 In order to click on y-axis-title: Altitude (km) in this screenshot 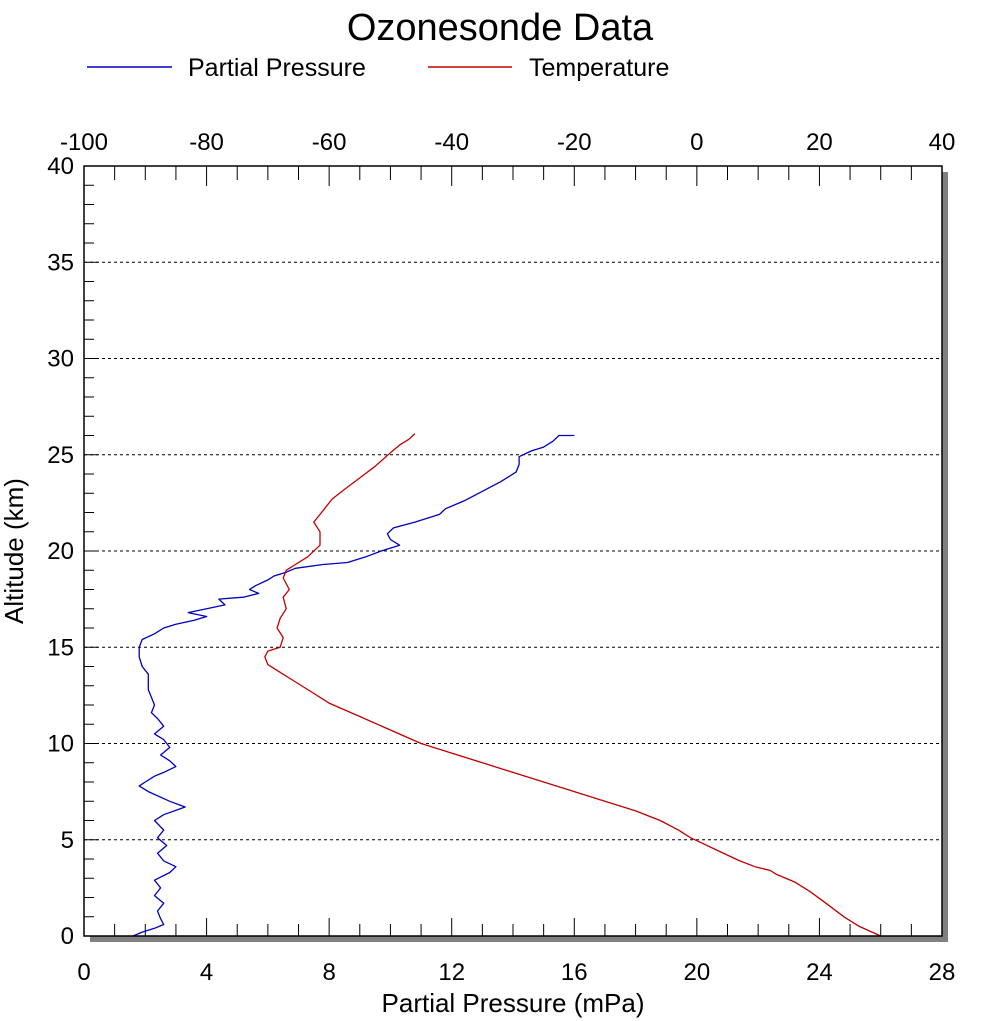, I will do `click(14, 551)`.